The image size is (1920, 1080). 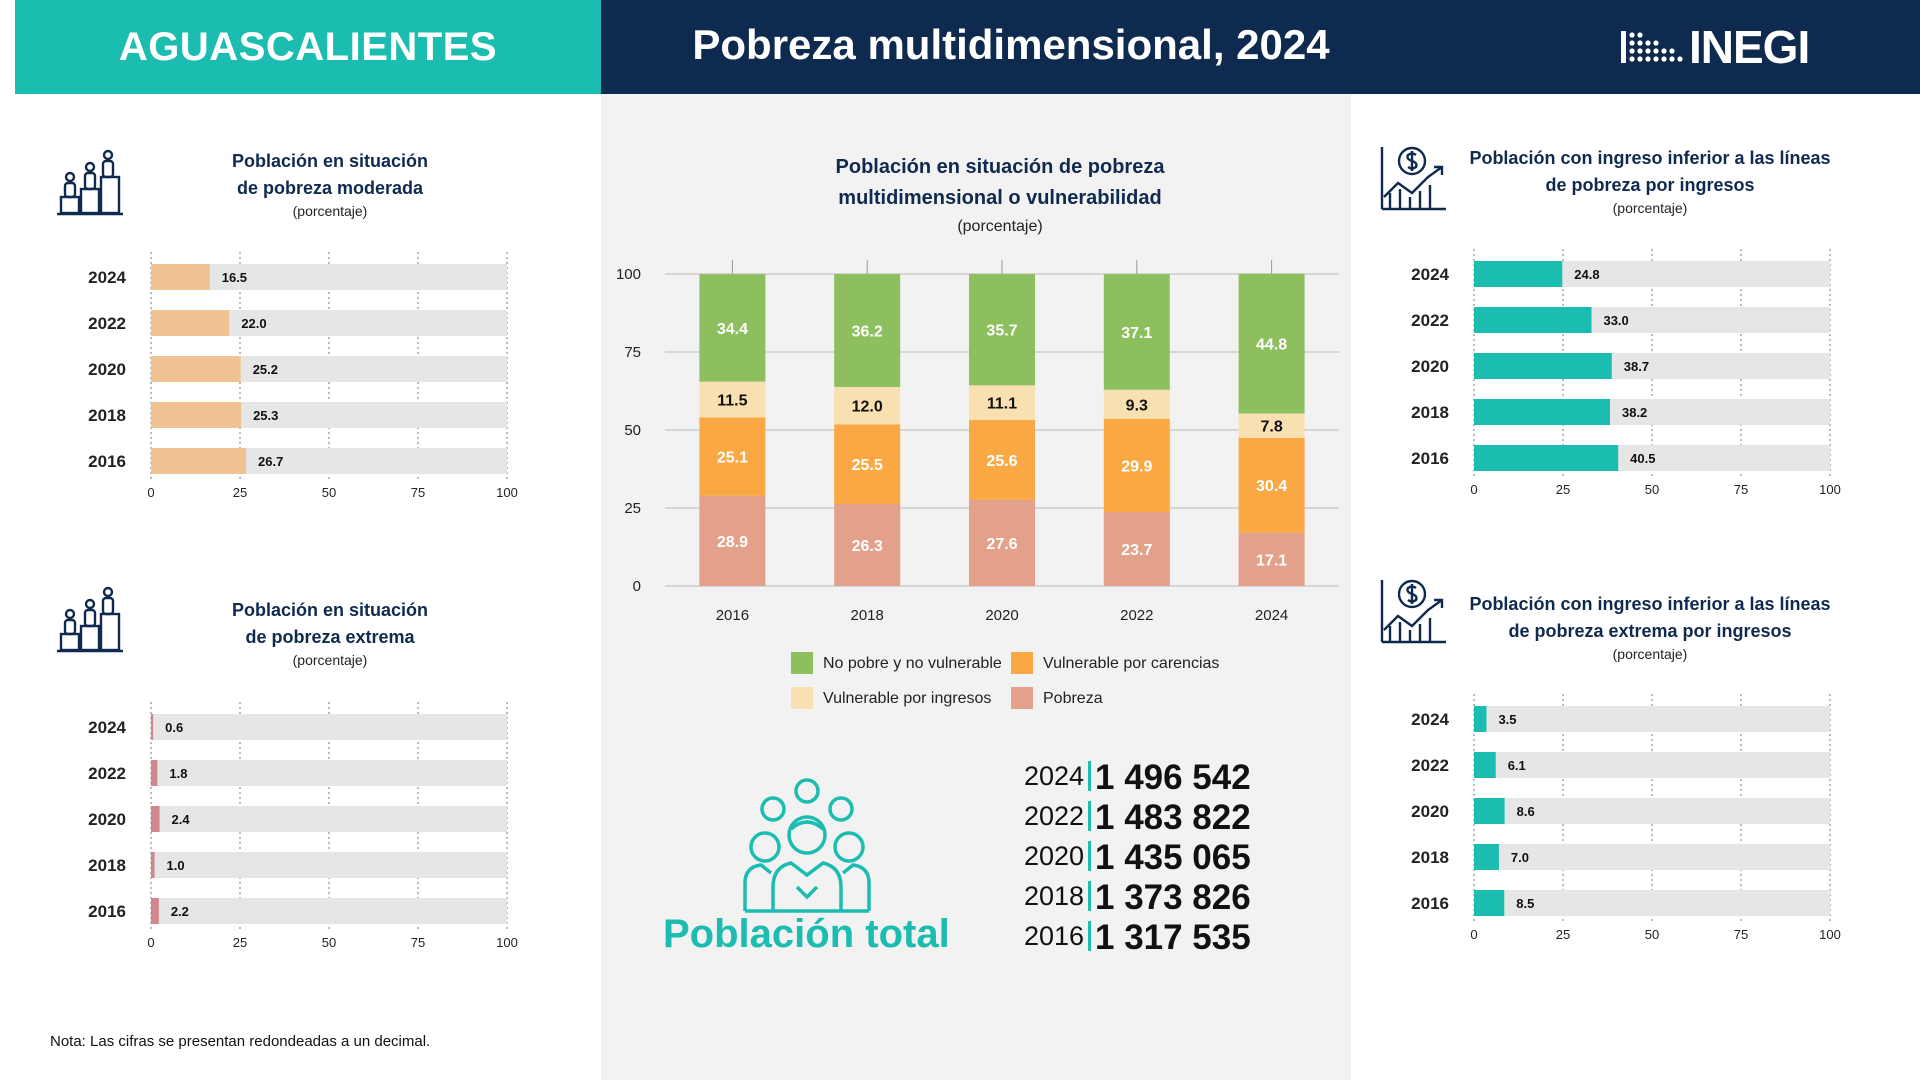 I want to click on population-value: 1 317 535, so click(x=1173, y=937).